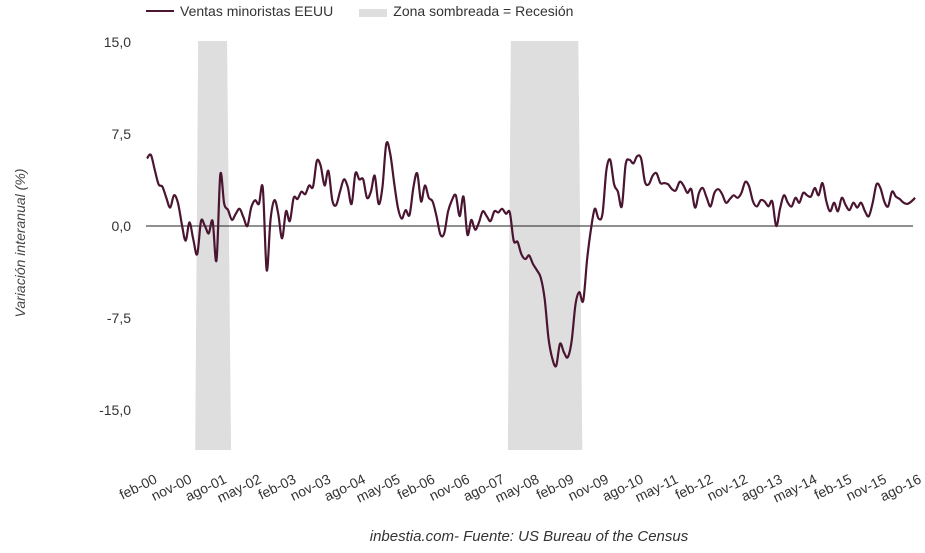 This screenshot has height=553, width=925. I want to click on y-axis-title: Variación interanual (%), so click(20, 243).